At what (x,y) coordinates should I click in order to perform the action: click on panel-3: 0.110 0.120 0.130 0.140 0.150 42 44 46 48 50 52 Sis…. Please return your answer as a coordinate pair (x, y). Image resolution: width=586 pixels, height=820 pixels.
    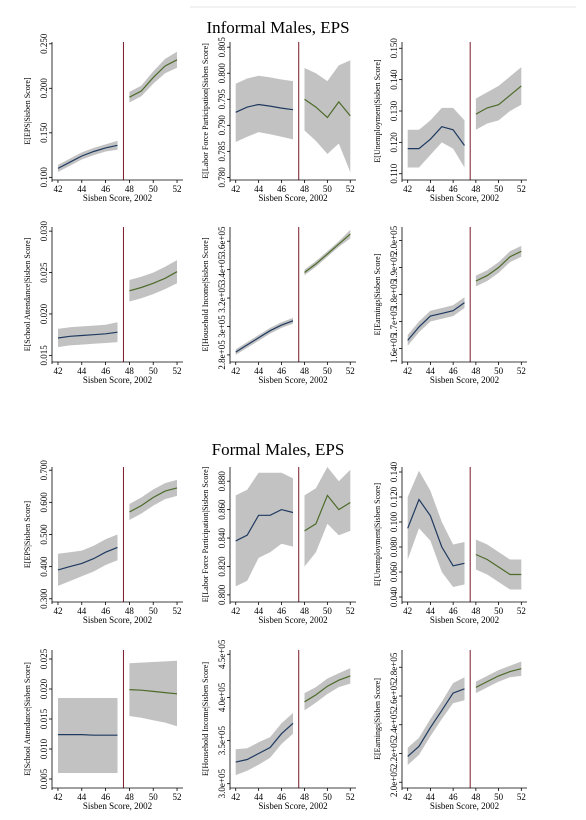
    Looking at the image, I should click on (450, 120).